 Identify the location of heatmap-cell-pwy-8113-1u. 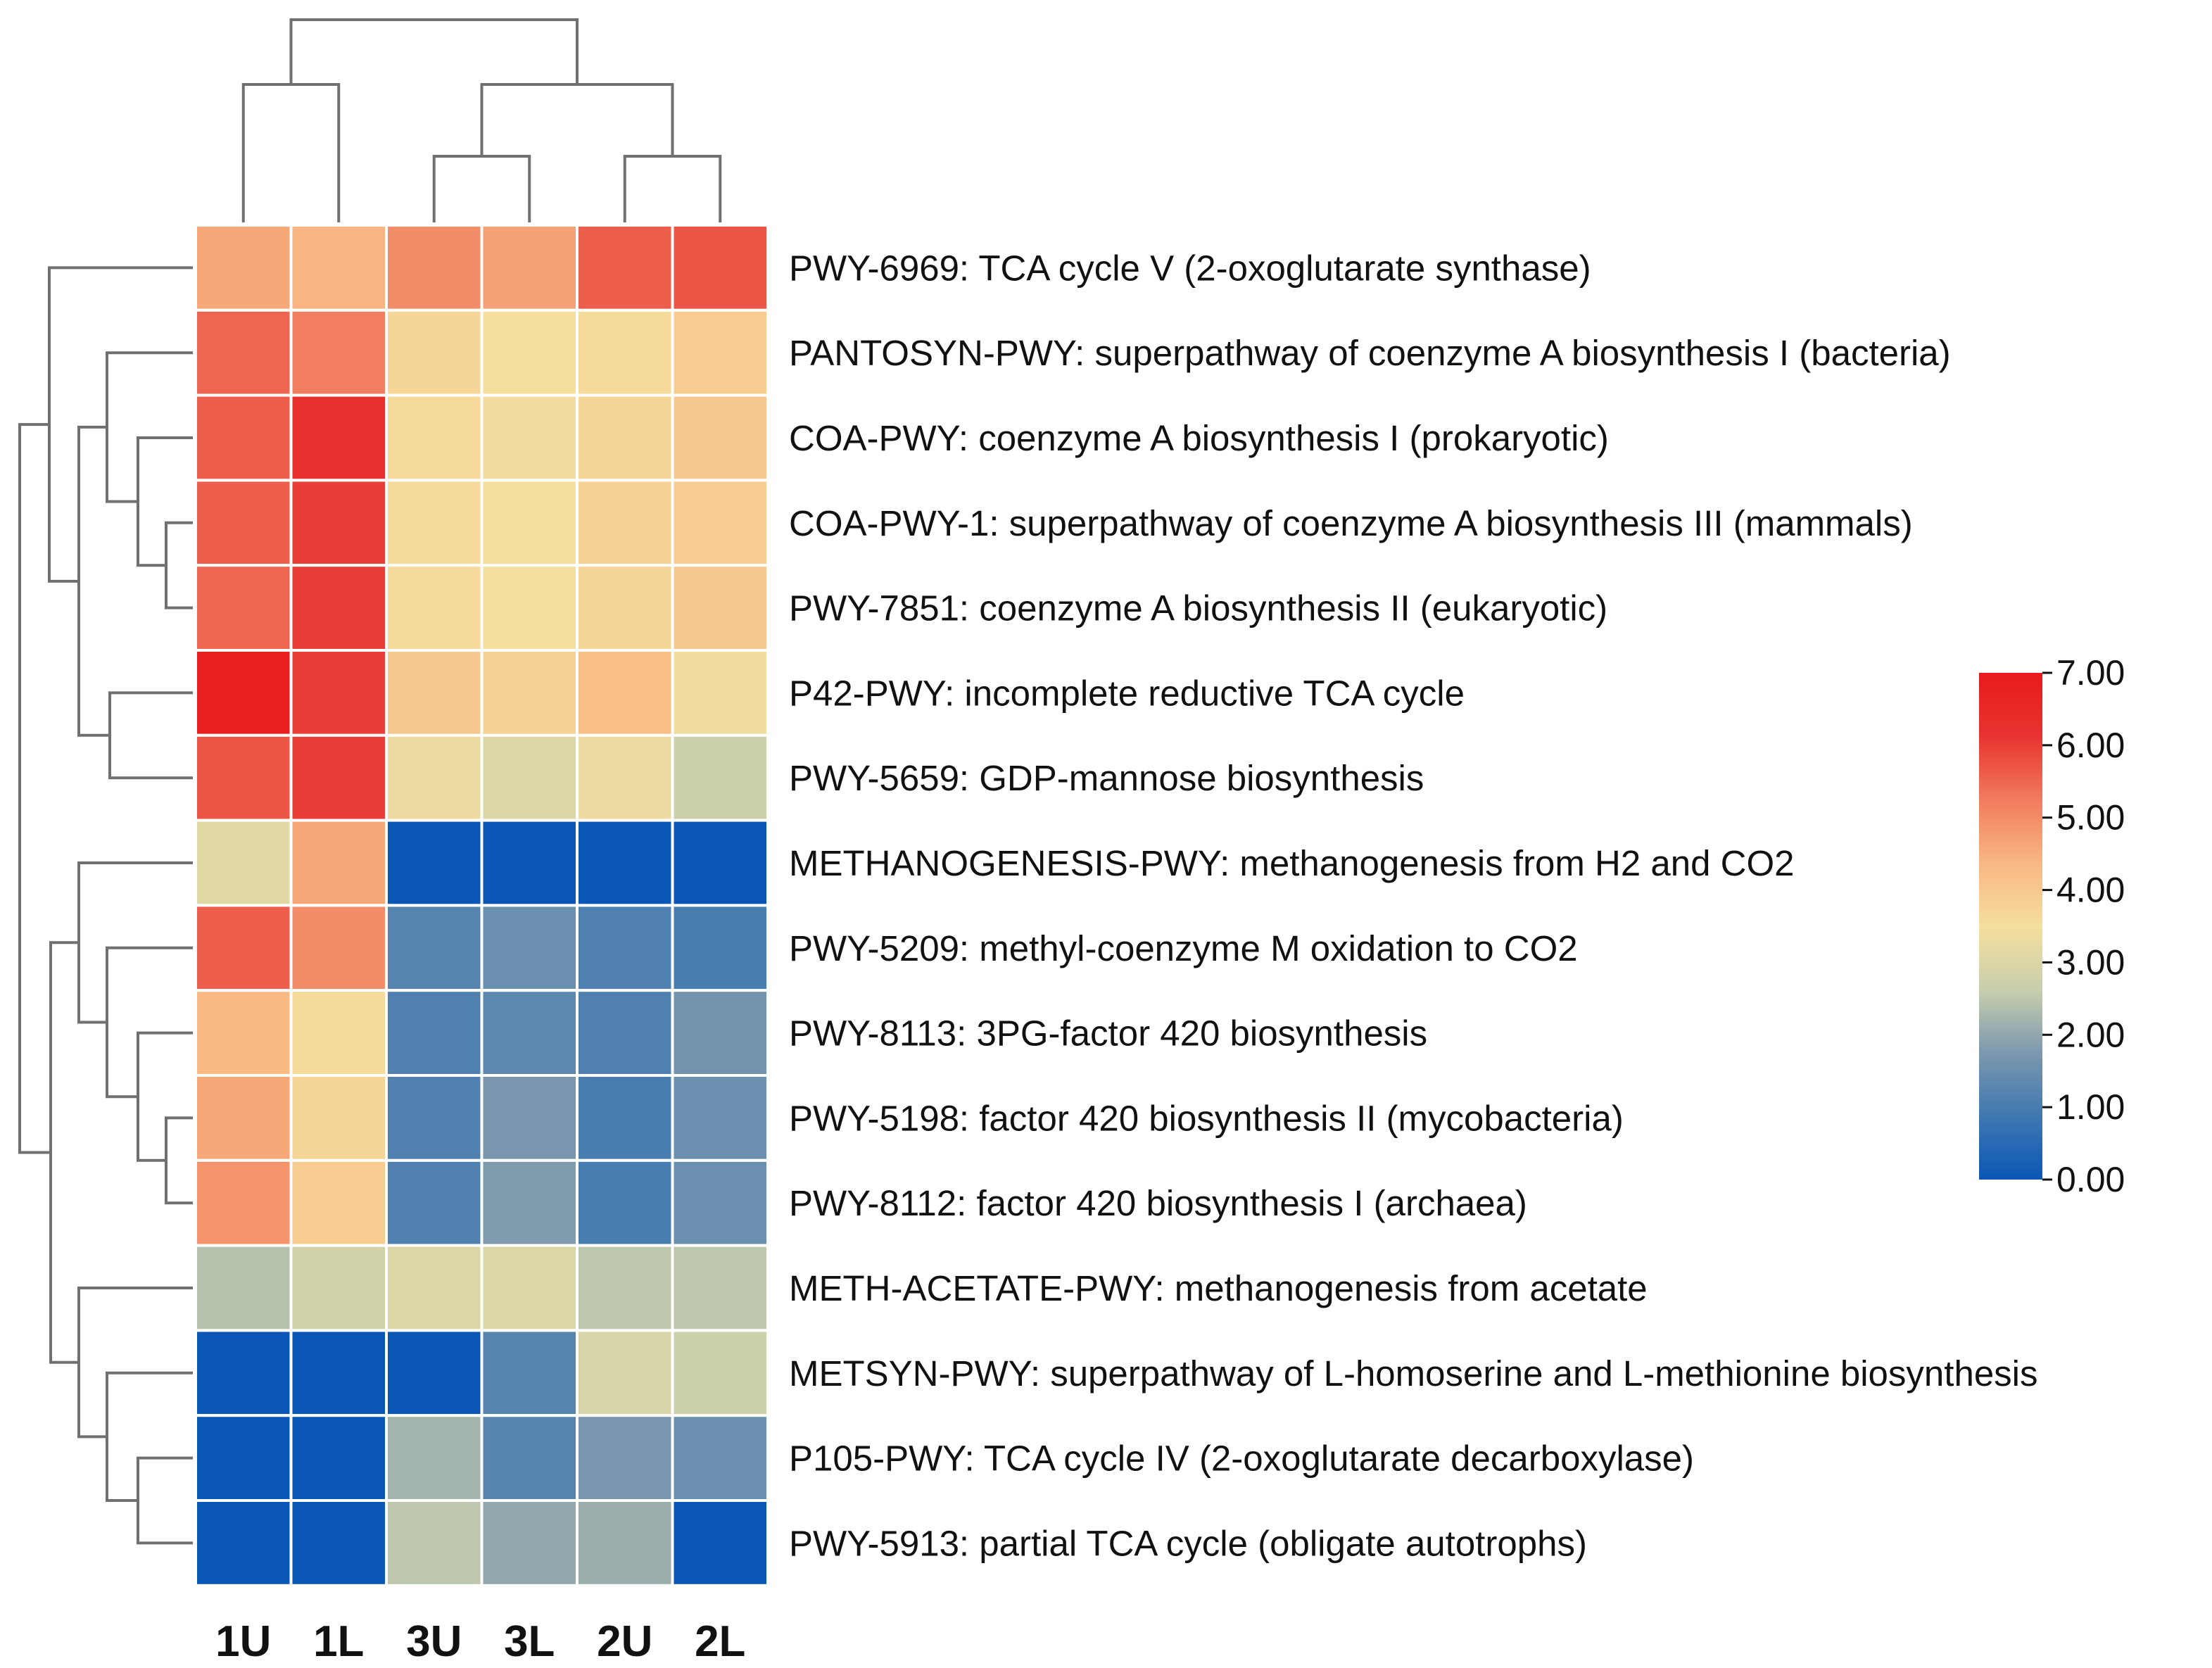
(244, 1033).